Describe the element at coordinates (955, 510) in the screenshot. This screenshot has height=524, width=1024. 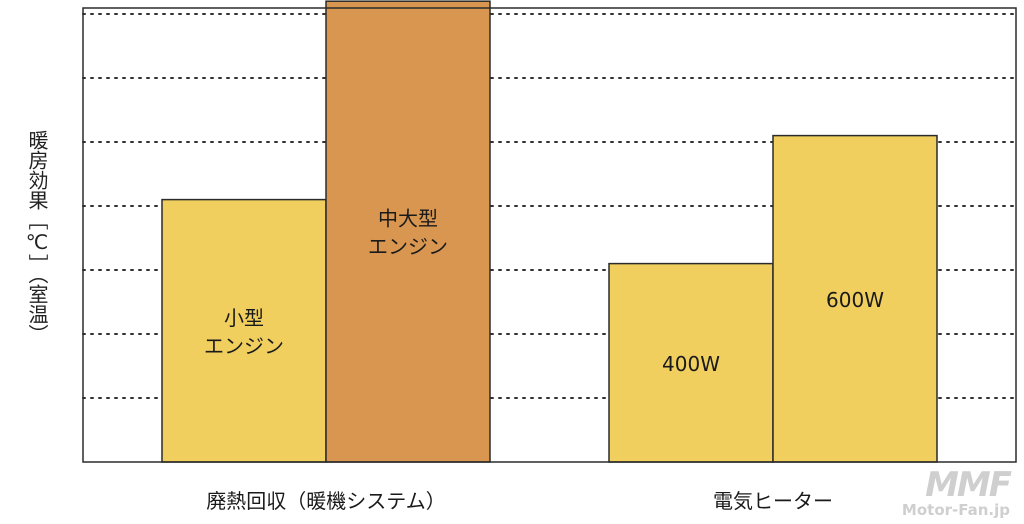
I see `watermark-text: Motor-Fan.jp` at that location.